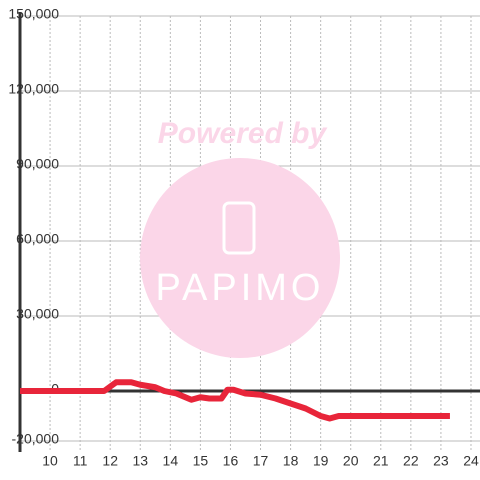  What do you see at coordinates (140, 461) in the screenshot?
I see `x-tick-label: 13` at bounding box center [140, 461].